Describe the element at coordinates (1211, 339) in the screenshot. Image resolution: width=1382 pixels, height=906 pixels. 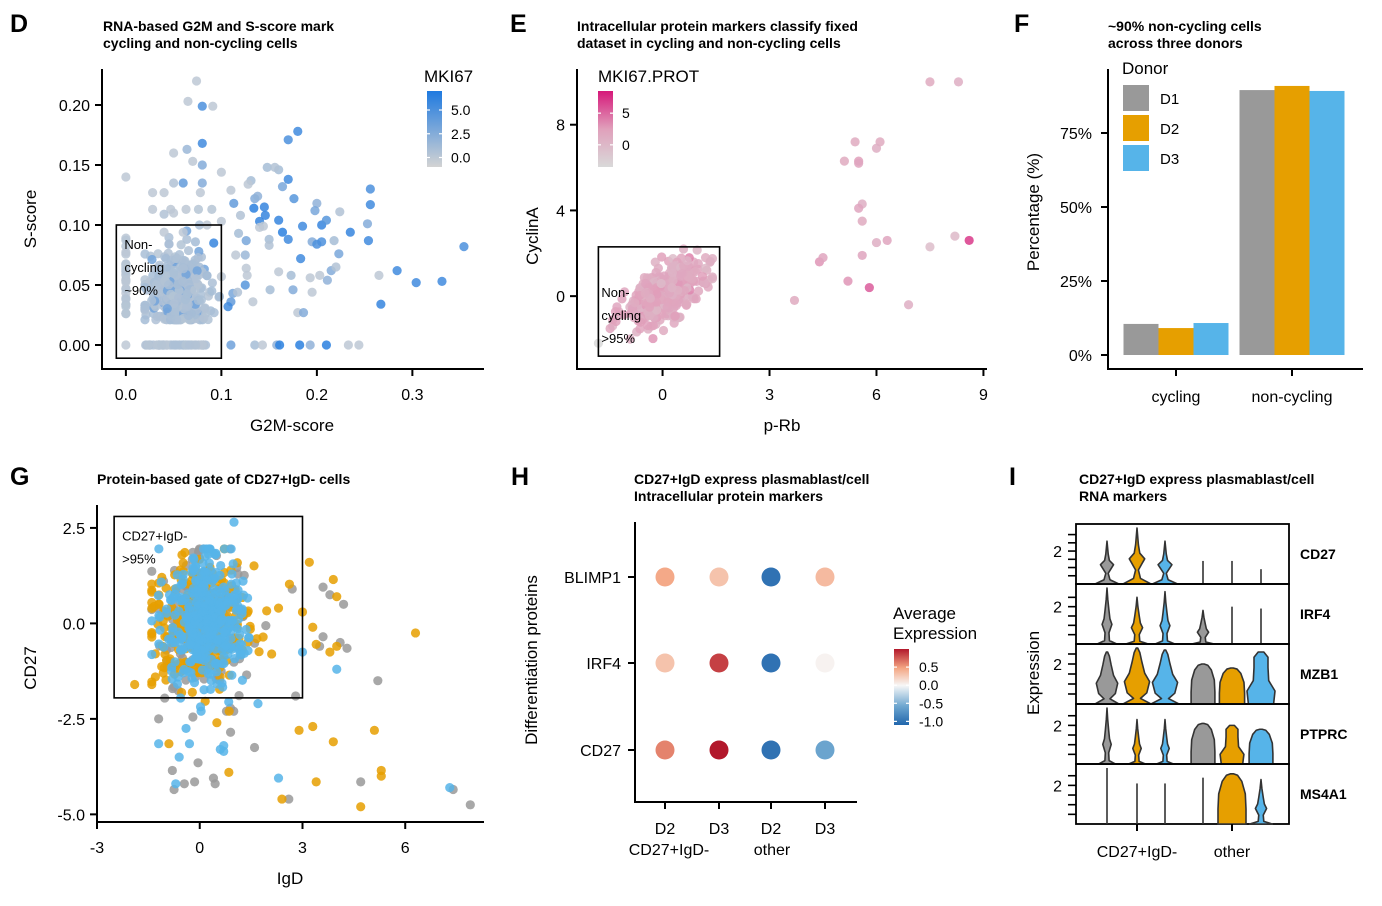
I see `bar-cycling-D3` at that location.